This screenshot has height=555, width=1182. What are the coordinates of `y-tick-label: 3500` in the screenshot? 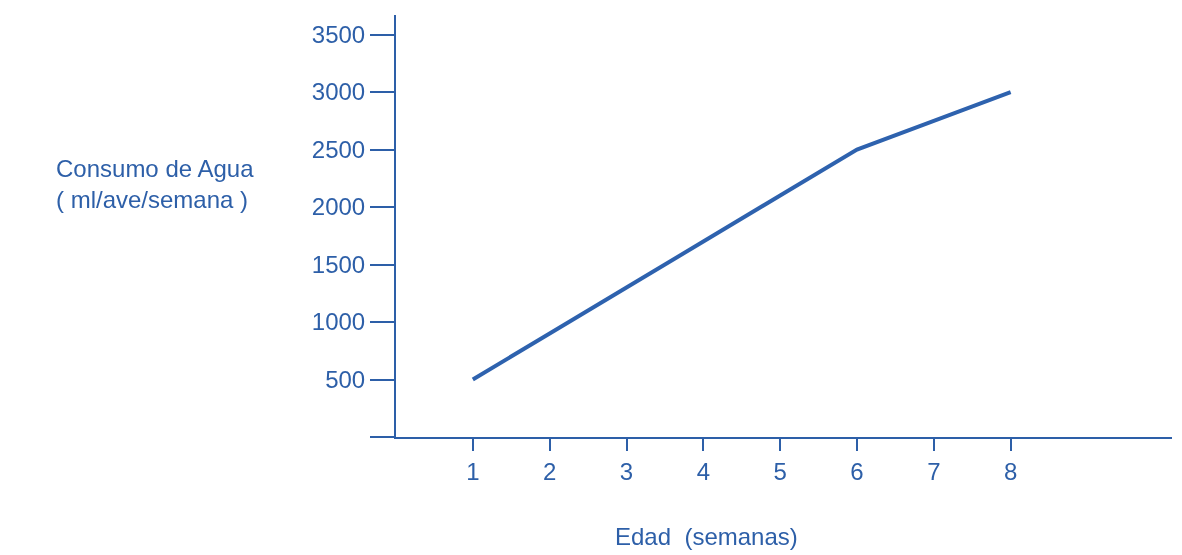 It's located at (338, 34).